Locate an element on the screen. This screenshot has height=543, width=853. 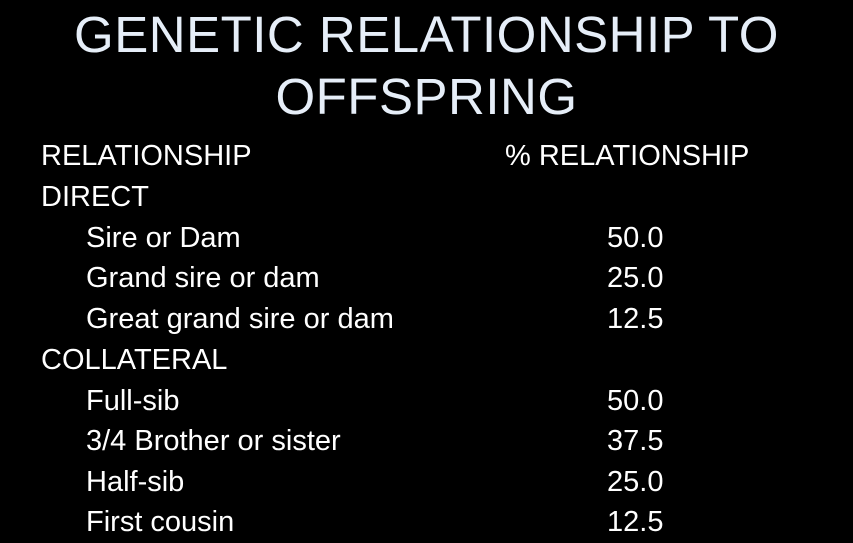
relationship-label: Sire or Dam is located at coordinates (163, 238).